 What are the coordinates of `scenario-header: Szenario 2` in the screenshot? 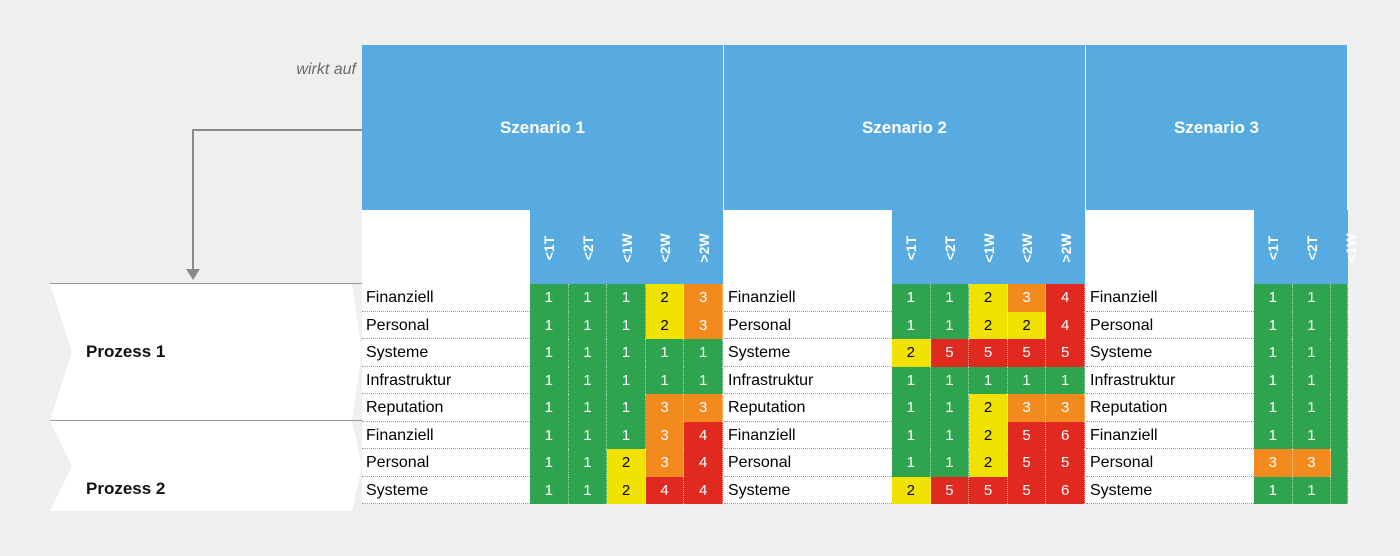 It's located at (905, 127).